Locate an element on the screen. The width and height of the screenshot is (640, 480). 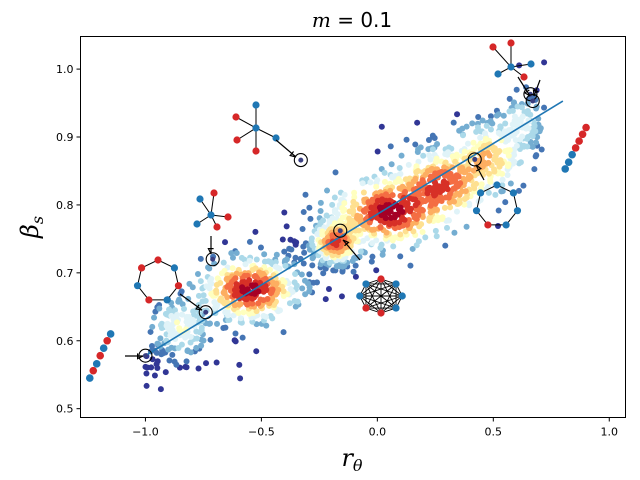
tree-graph-a-node is located at coordinates (217, 227).